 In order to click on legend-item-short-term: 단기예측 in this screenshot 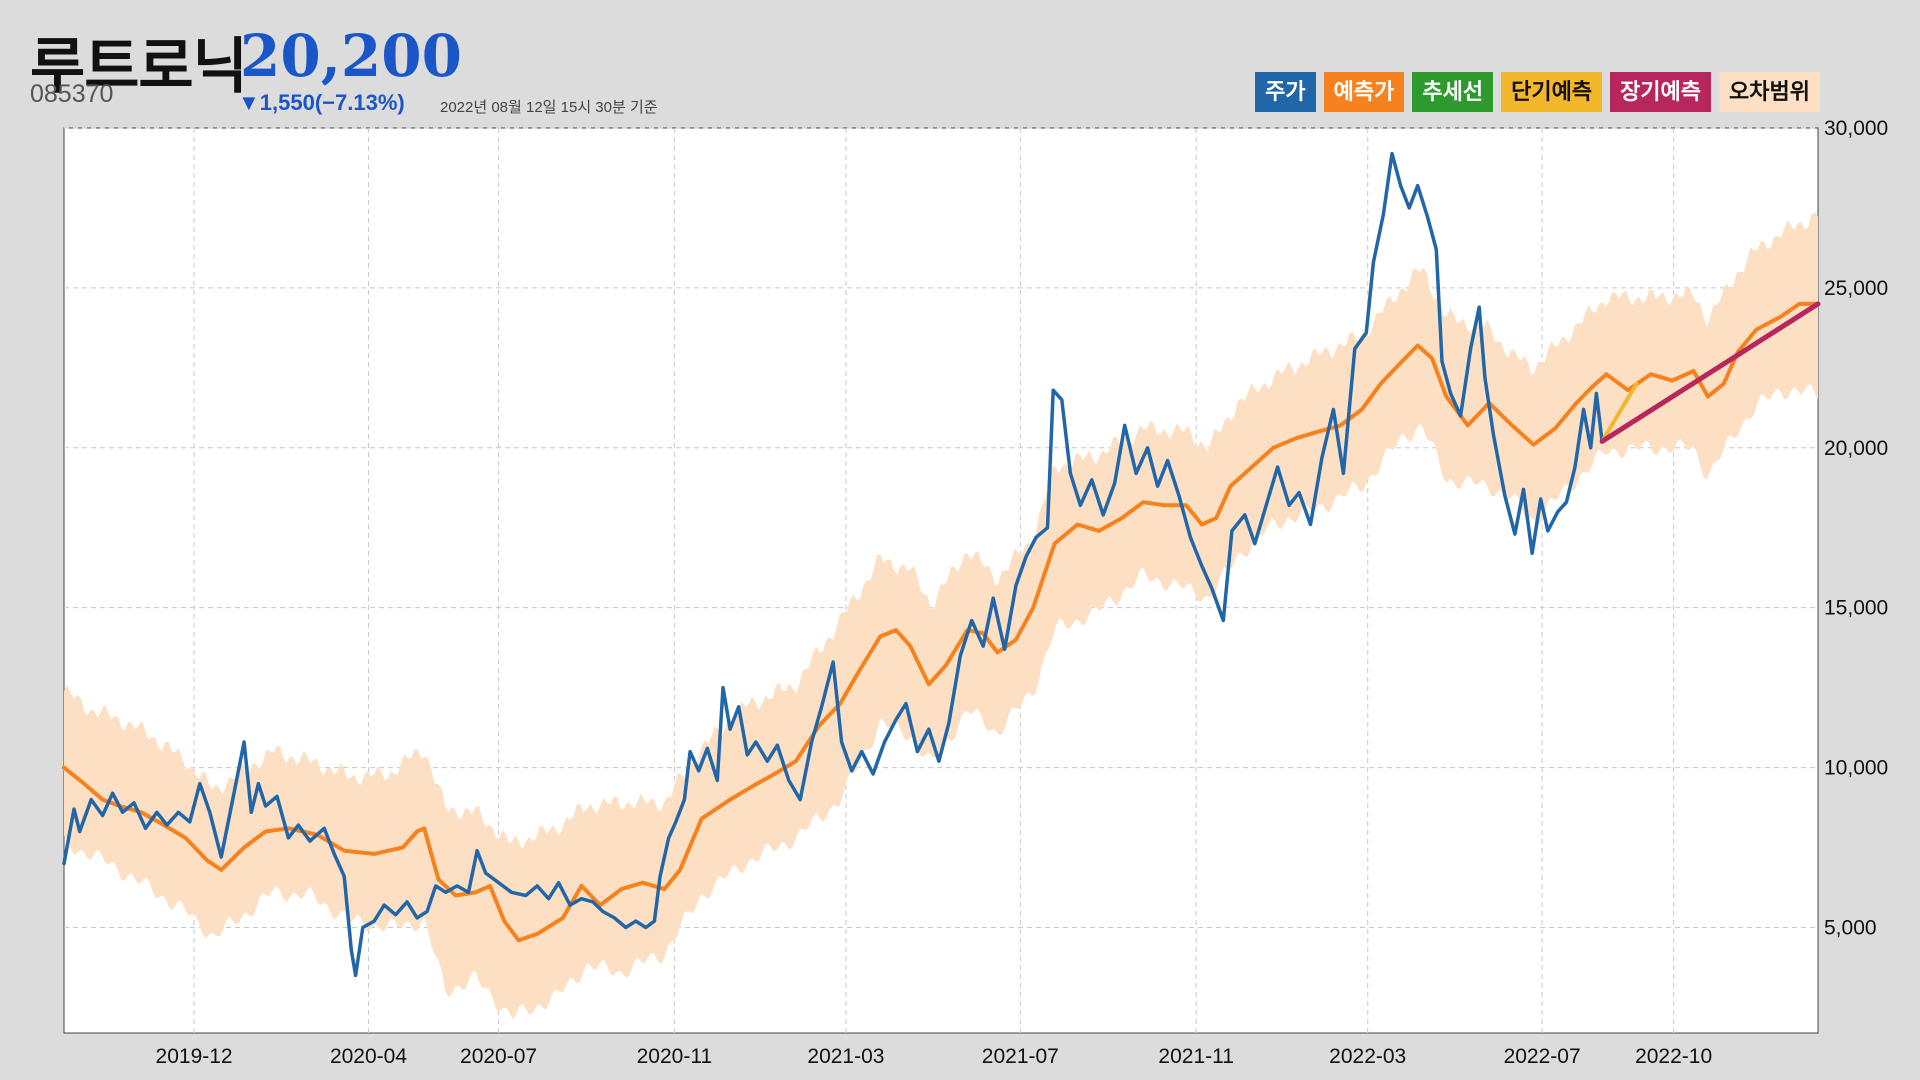, I will do `click(1552, 92)`.